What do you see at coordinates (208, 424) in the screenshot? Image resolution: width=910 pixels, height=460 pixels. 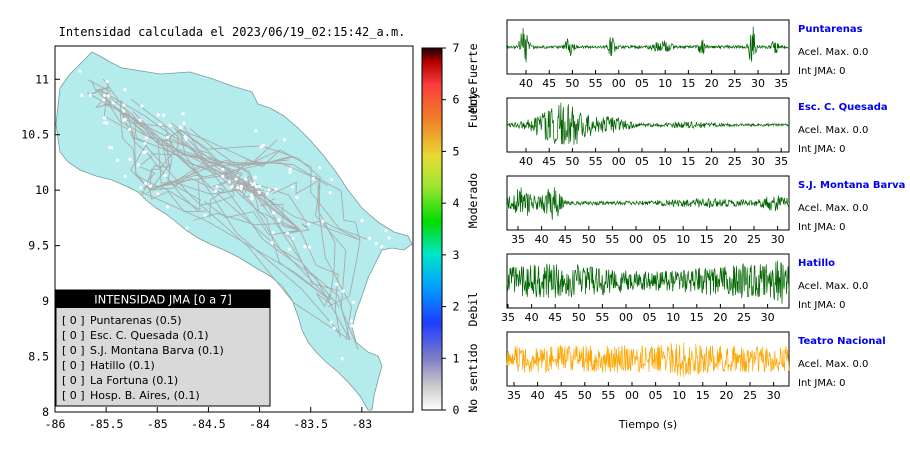 I see `map-x-tick-label: -84.5` at bounding box center [208, 424].